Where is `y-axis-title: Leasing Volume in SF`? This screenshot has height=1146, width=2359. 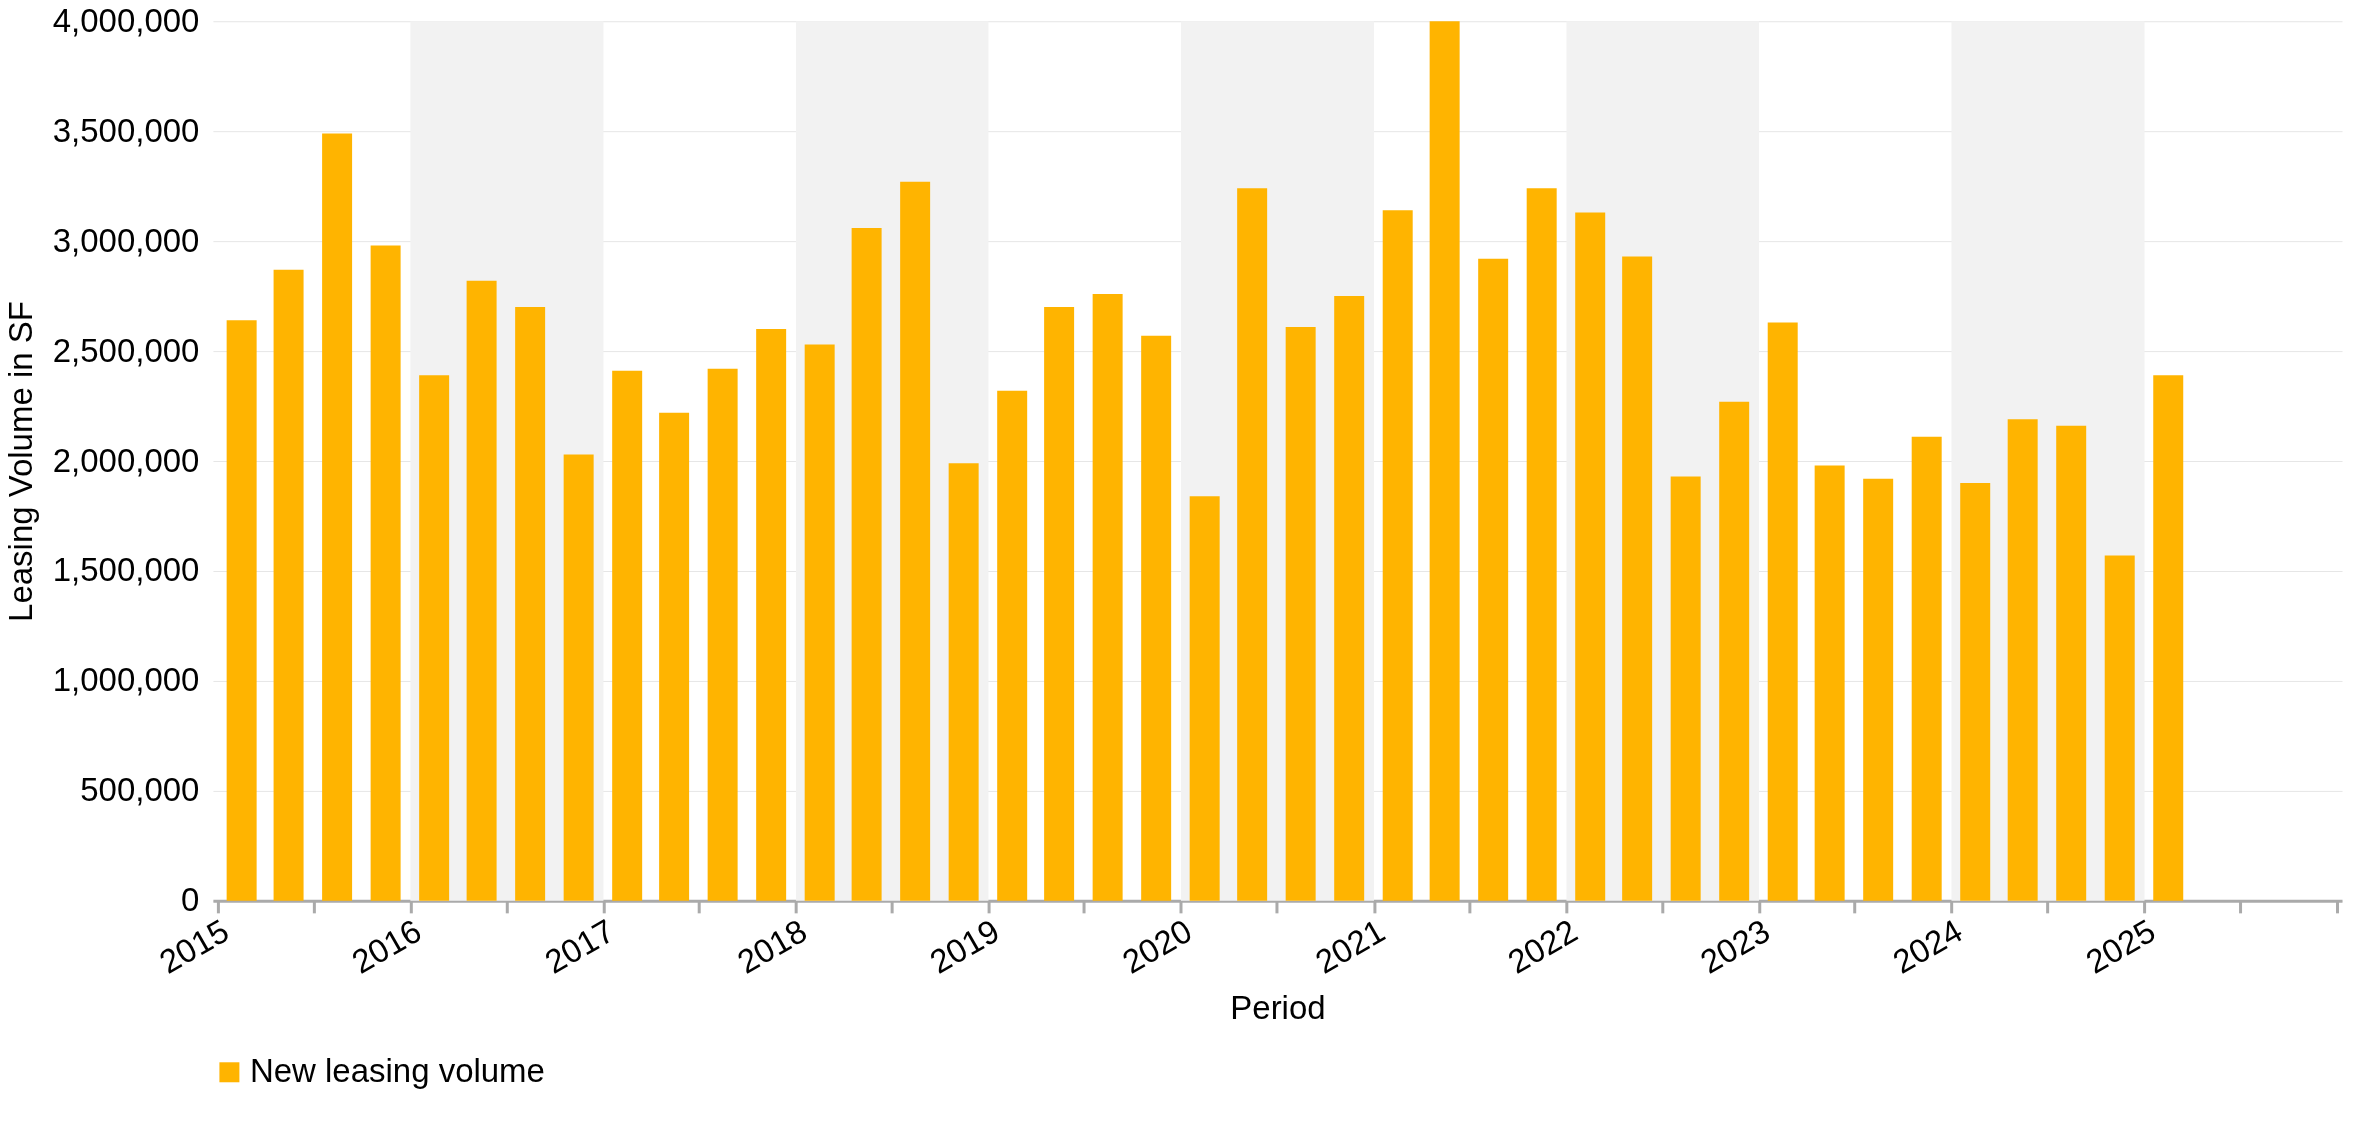
y-axis-title: Leasing Volume in SF is located at coordinates (20, 461).